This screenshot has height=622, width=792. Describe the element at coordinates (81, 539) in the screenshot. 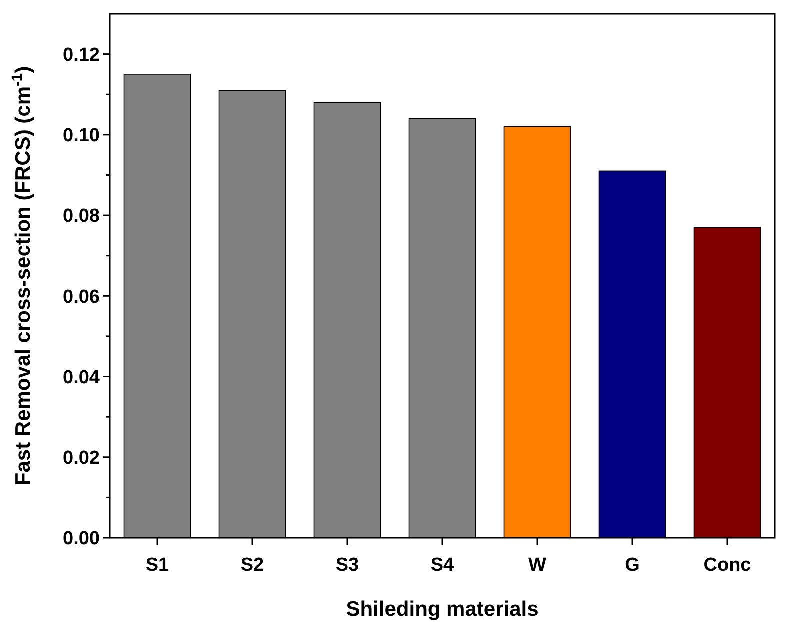

I see `y-tick-label: 0.00` at that location.